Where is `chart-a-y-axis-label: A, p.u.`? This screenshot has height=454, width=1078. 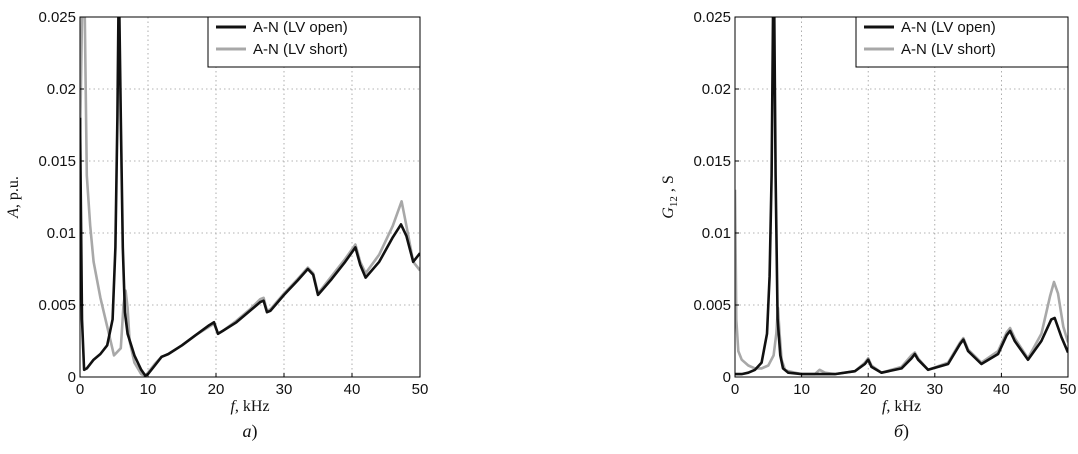
chart-a-y-axis-label: A, p.u. is located at coordinates (13, 197).